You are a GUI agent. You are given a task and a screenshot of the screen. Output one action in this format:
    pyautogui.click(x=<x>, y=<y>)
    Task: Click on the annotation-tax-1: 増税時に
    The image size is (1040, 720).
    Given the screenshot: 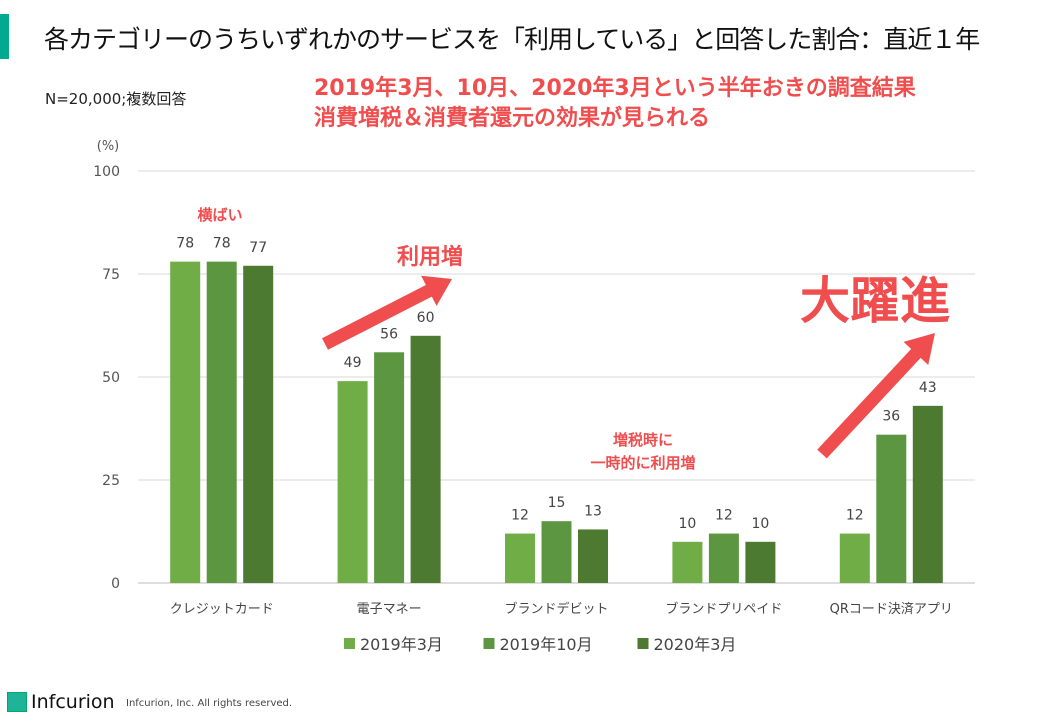 What is the action you would take?
    pyautogui.click(x=643, y=440)
    